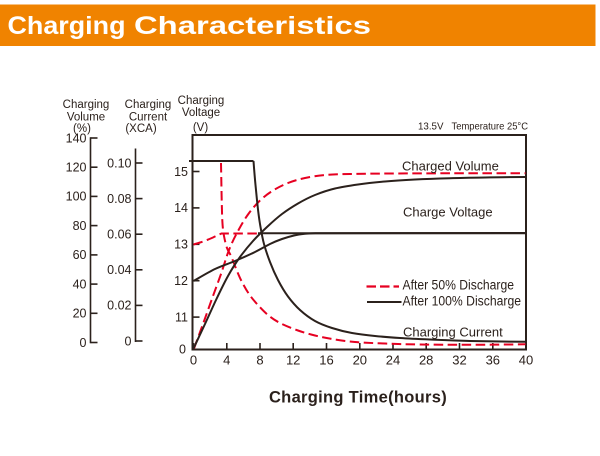  What do you see at coordinates (490, 126) in the screenshot?
I see `svg-text: Temperature 25°C` at bounding box center [490, 126].